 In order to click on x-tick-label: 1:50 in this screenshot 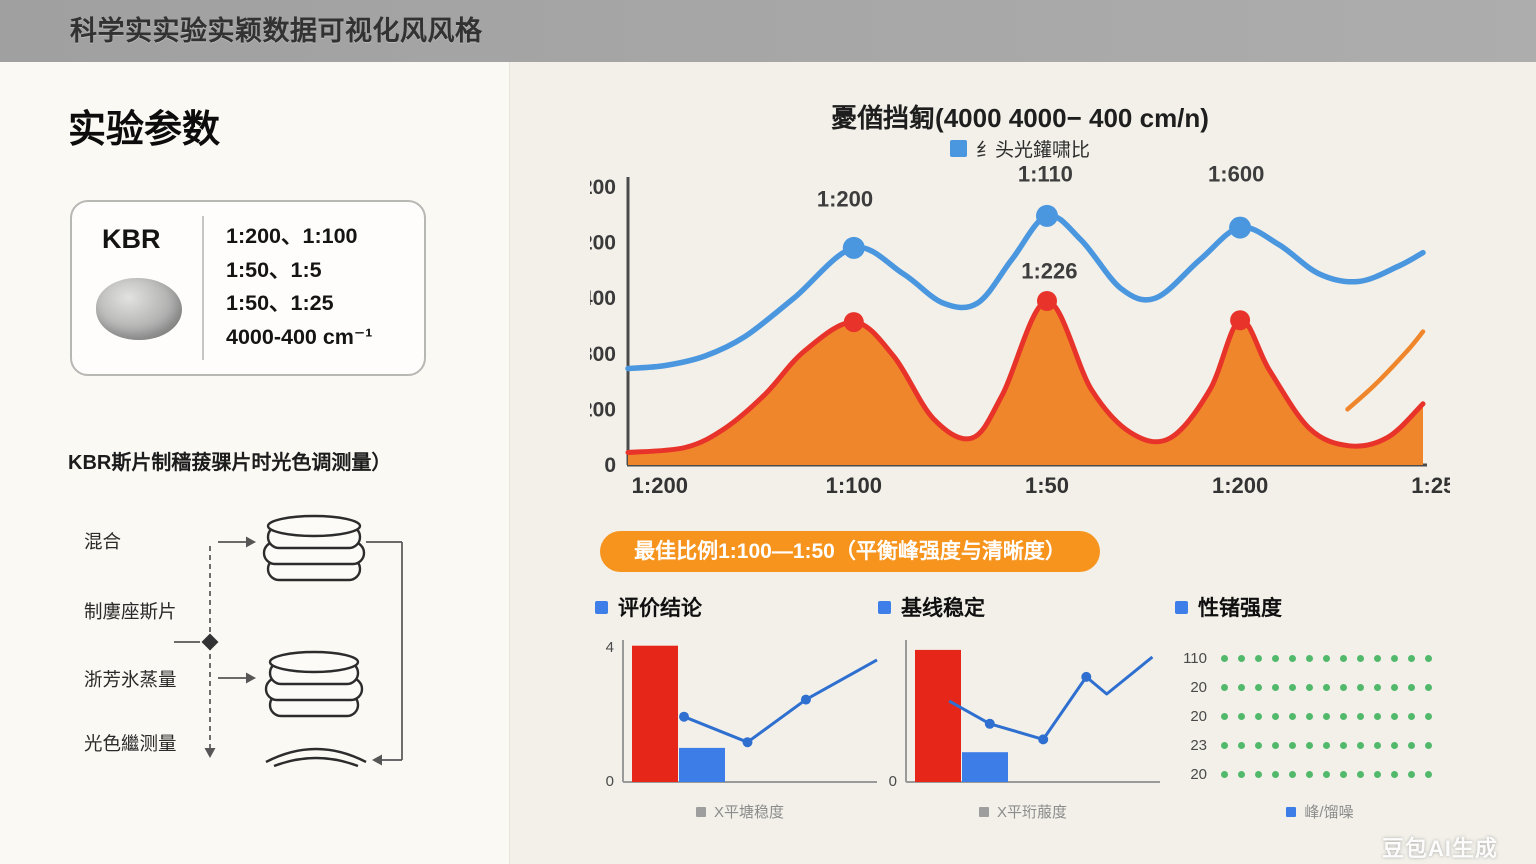, I will do `click(1047, 485)`.